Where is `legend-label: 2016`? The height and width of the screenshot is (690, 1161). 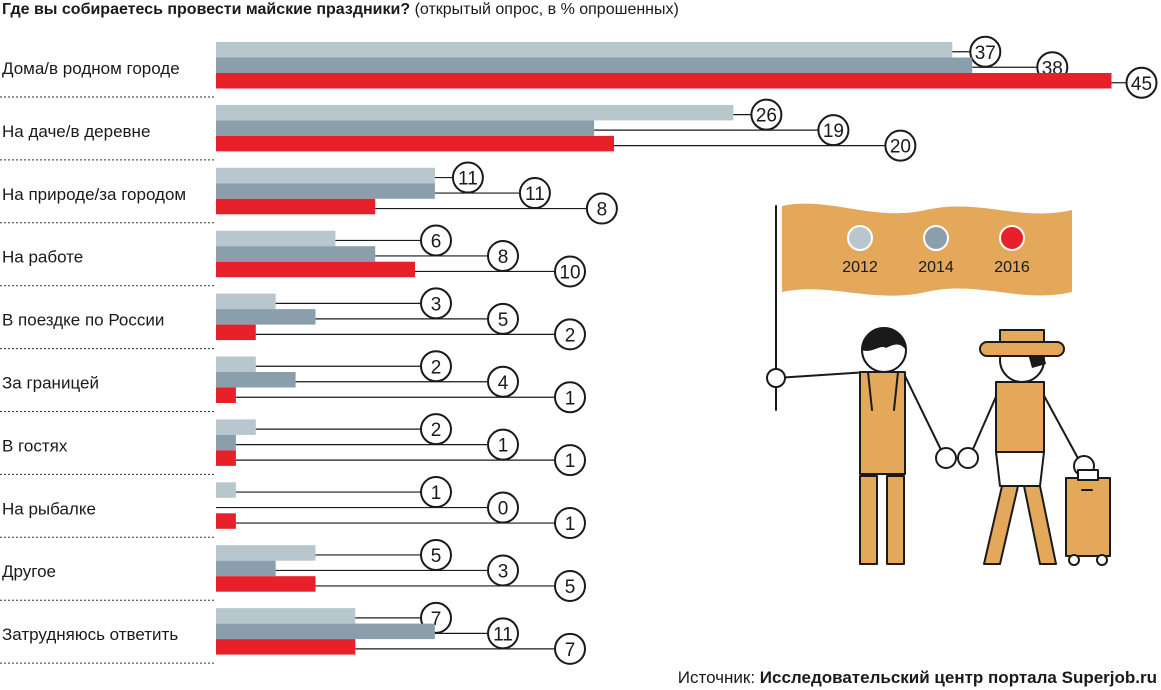 legend-label: 2016 is located at coordinates (1012, 267).